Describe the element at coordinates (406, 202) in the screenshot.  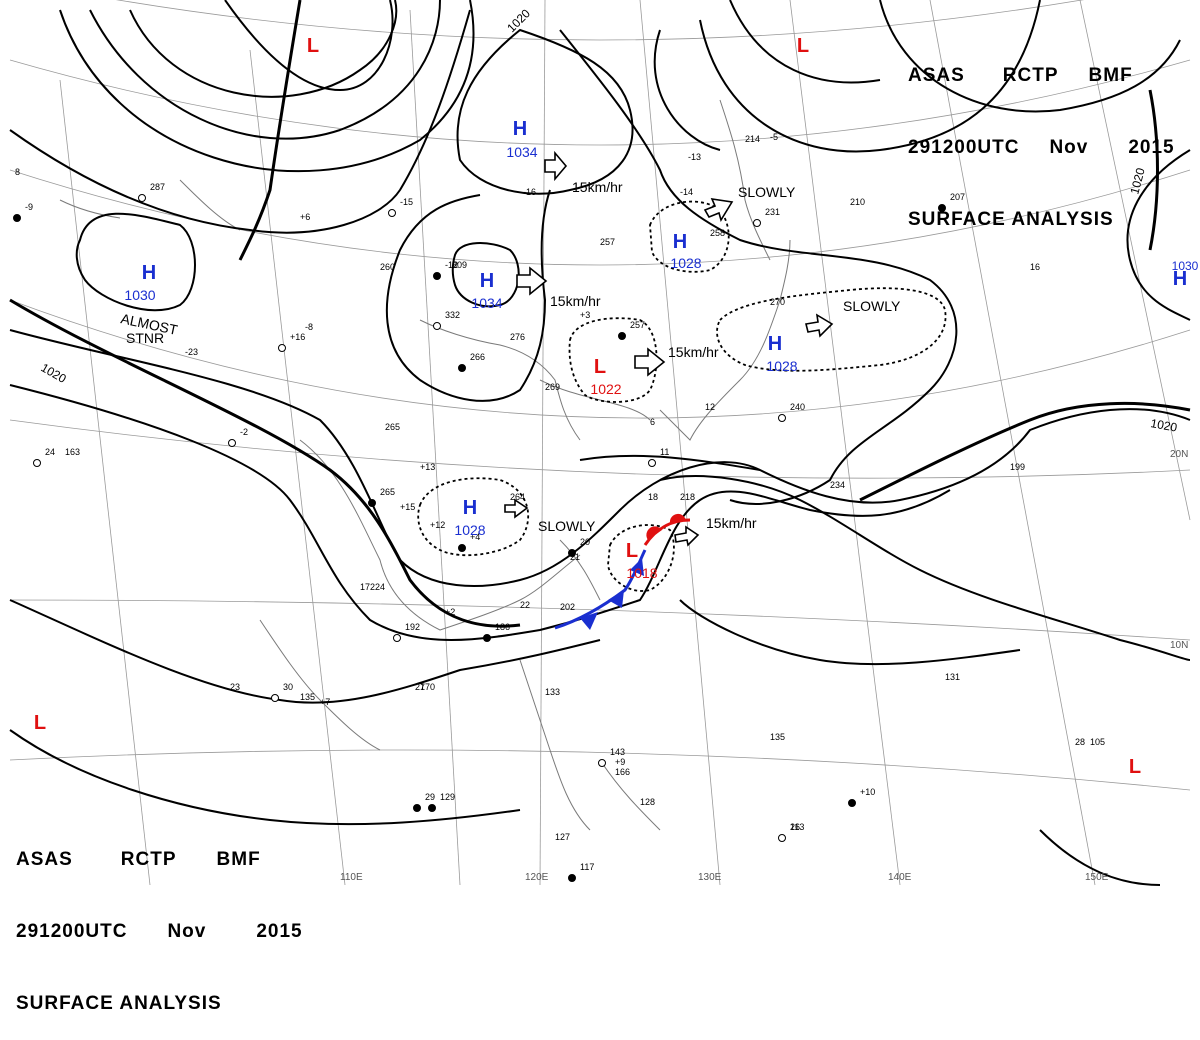
I see `station-value: -15` at that location.